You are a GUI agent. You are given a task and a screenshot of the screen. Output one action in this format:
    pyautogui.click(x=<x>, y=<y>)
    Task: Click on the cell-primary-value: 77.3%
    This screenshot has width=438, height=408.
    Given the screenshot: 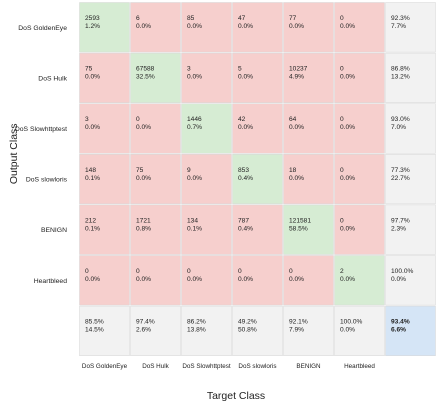 What is the action you would take?
    pyautogui.click(x=400, y=170)
    